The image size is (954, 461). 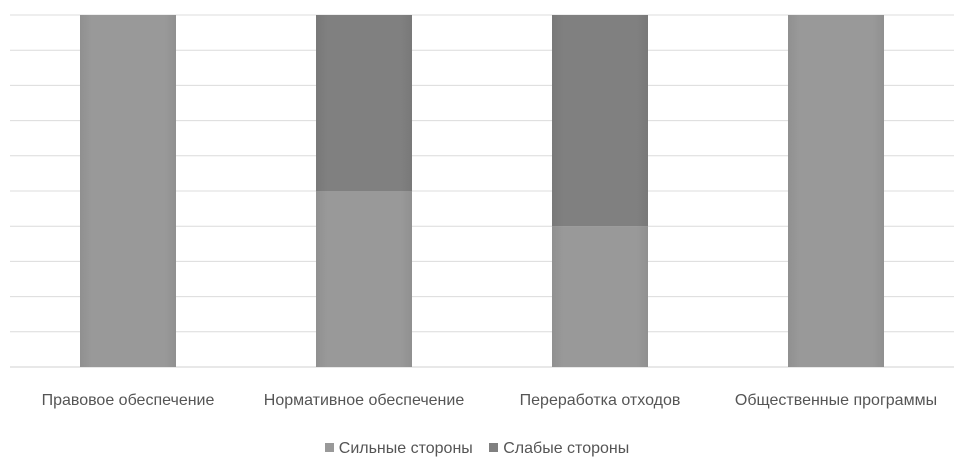 I want to click on category-label: Правовое обеспечение, so click(x=128, y=400).